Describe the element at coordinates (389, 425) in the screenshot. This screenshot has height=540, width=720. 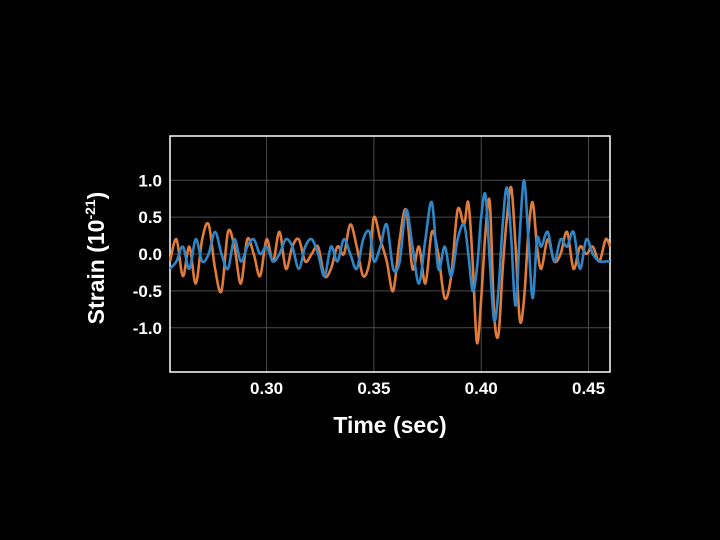
I see `x-axis-label: Time (sec)` at that location.